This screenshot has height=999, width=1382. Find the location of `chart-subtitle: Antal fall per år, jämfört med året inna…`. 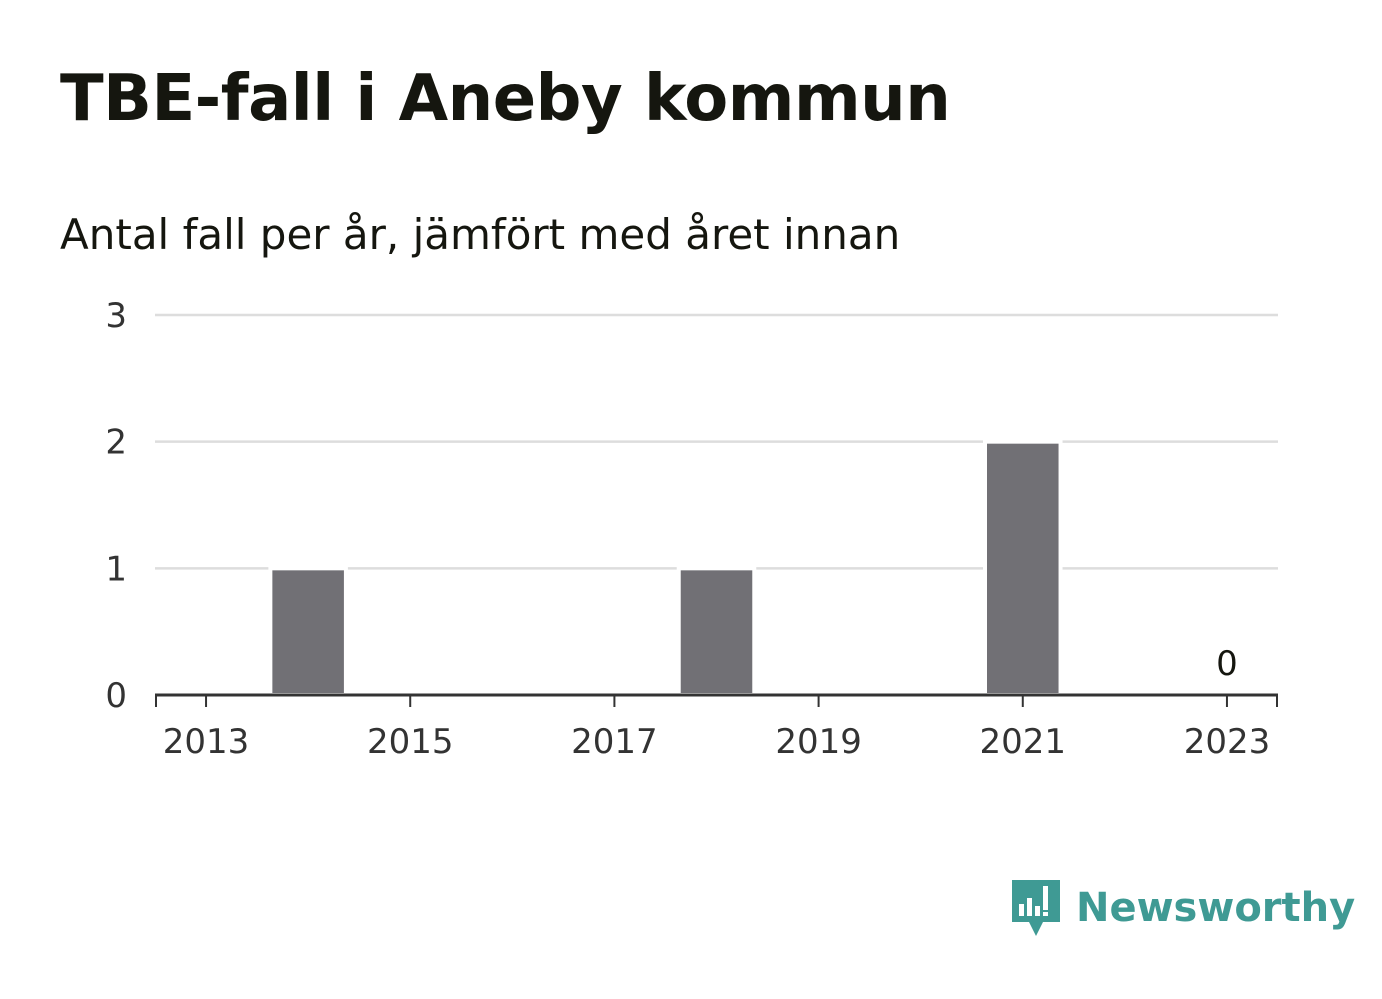

chart-subtitle: Antal fall per år, jämfört med året inna… is located at coordinates (480, 234).